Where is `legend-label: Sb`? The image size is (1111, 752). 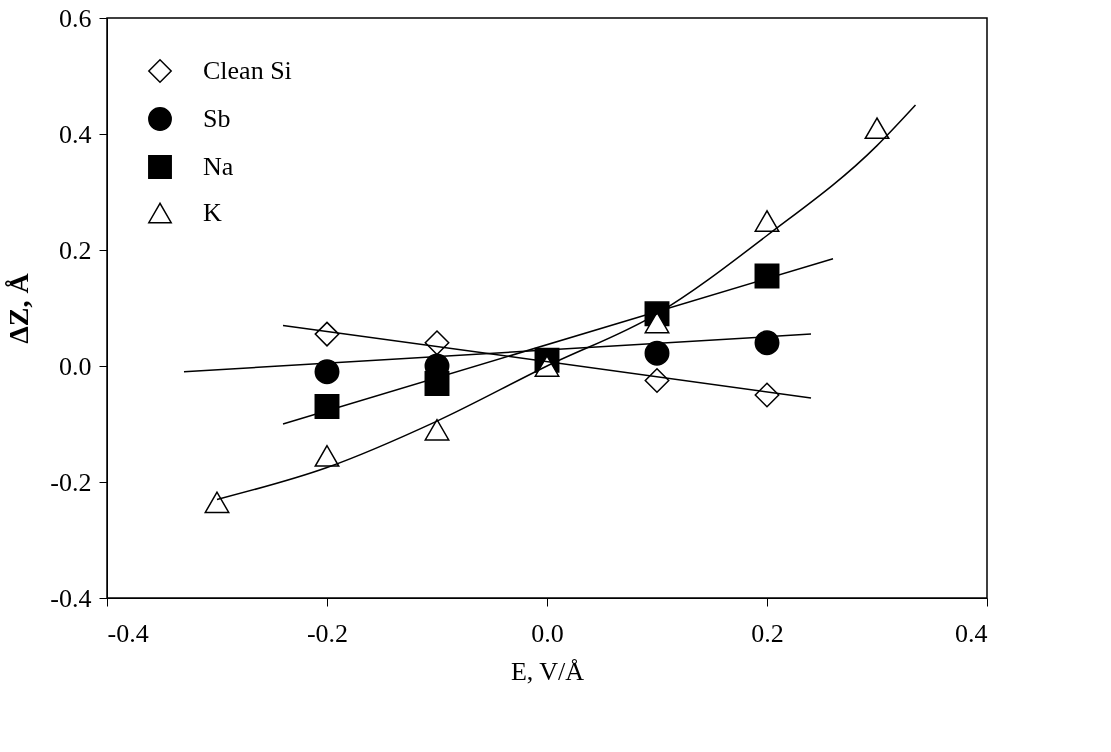 legend-label: Sb is located at coordinates (217, 118).